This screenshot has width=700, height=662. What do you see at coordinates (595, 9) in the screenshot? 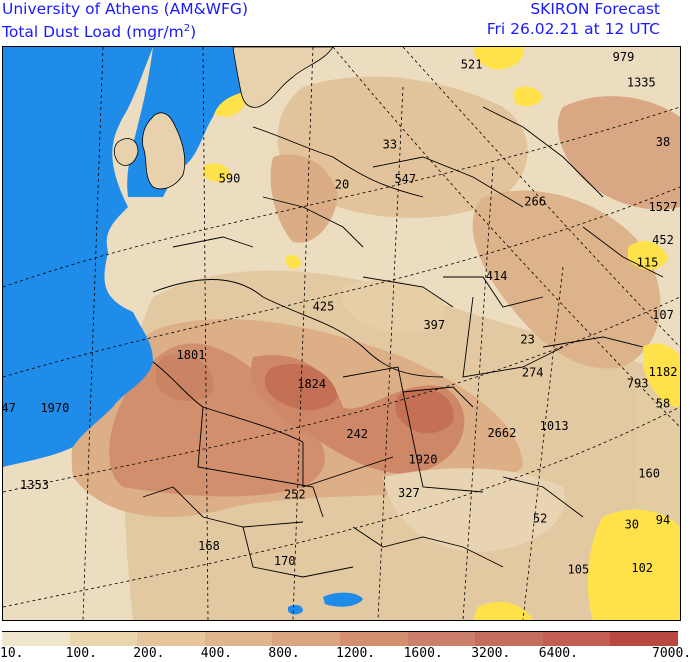
I see `model-title: SKIRON Forecast` at bounding box center [595, 9].